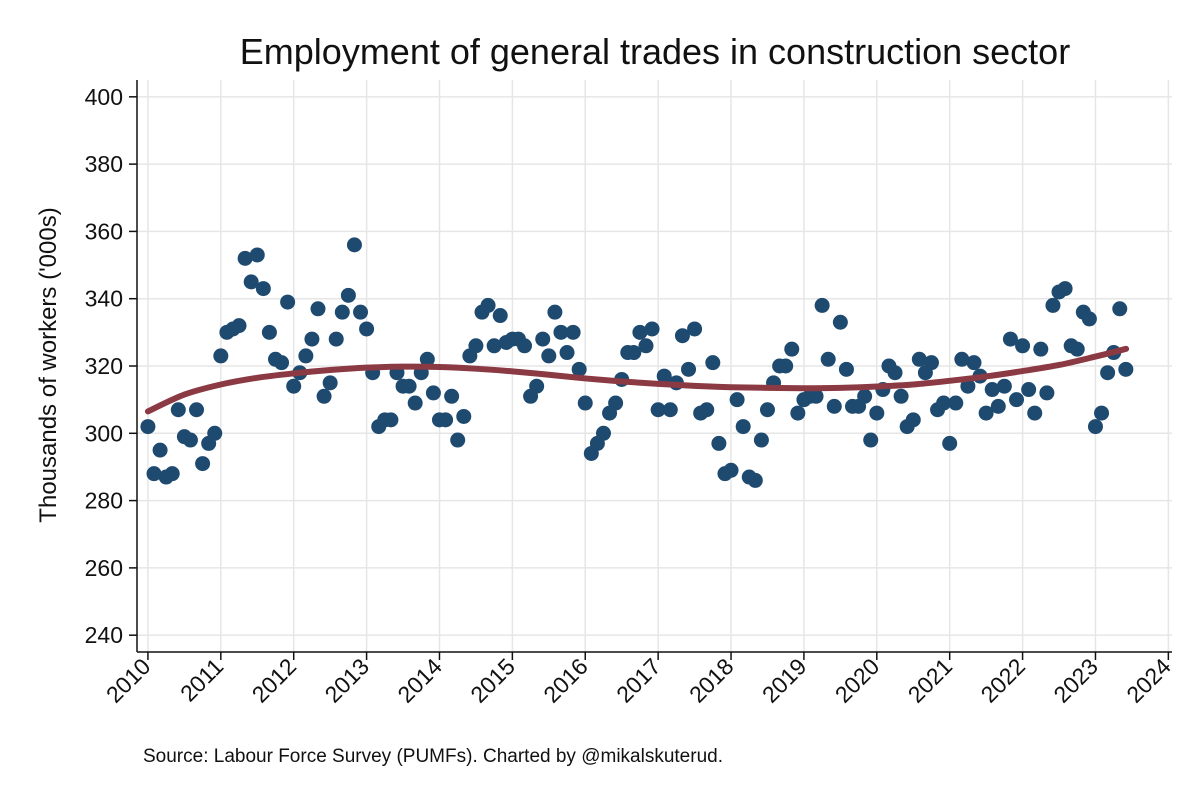 The width and height of the screenshot is (1200, 800). What do you see at coordinates (1148, 680) in the screenshot?
I see `x-tick-label: 2024` at bounding box center [1148, 680].